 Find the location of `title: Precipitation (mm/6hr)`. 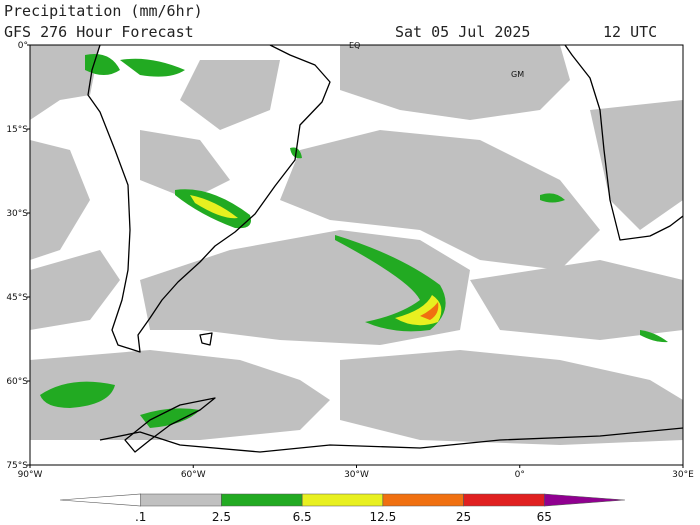

title: Precipitation (mm/6hr) is located at coordinates (103, 11).